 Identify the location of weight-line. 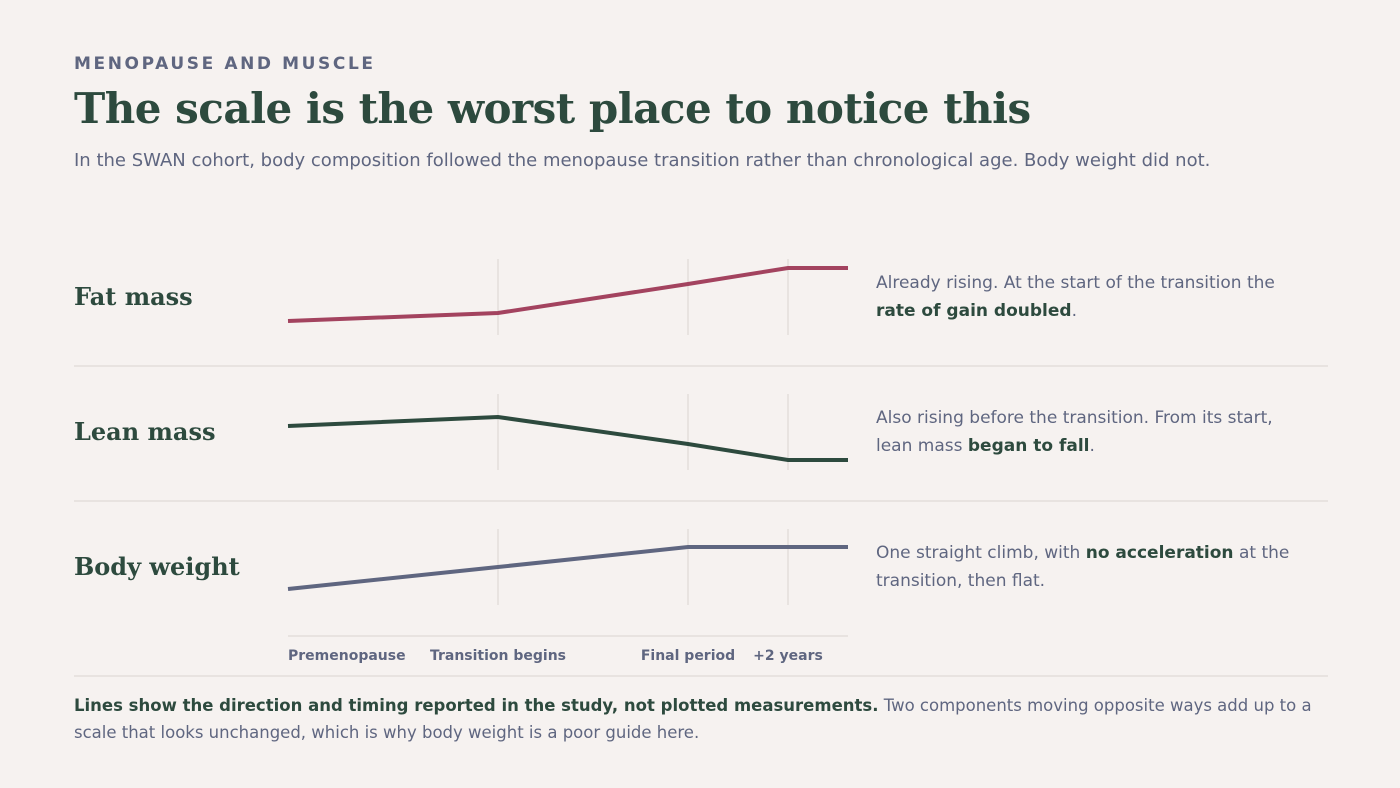
(567, 568).